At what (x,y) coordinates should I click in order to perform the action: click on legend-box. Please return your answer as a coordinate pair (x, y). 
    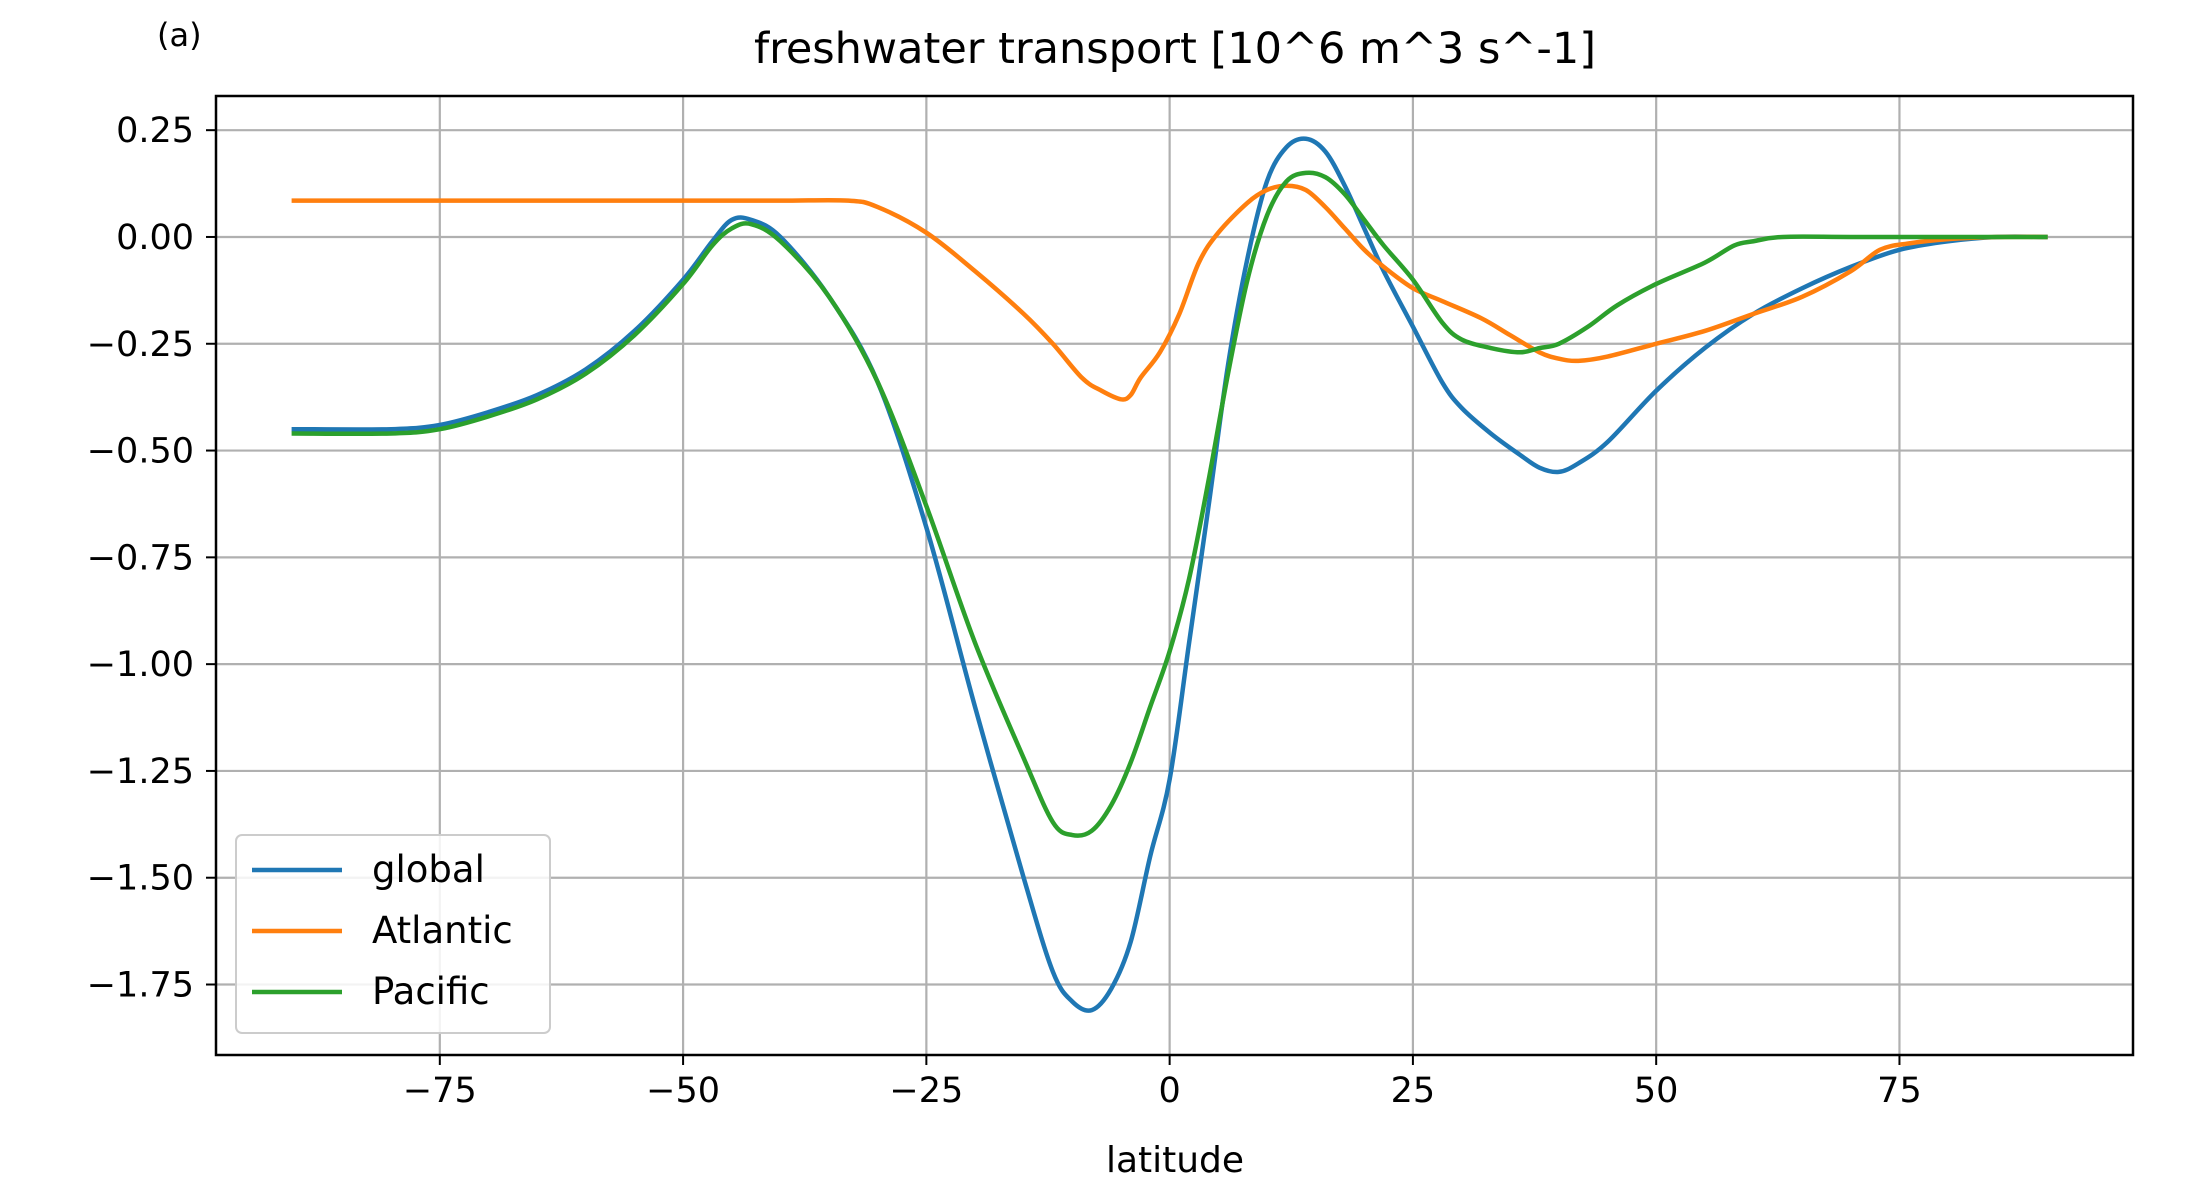
    Looking at the image, I should click on (393, 934).